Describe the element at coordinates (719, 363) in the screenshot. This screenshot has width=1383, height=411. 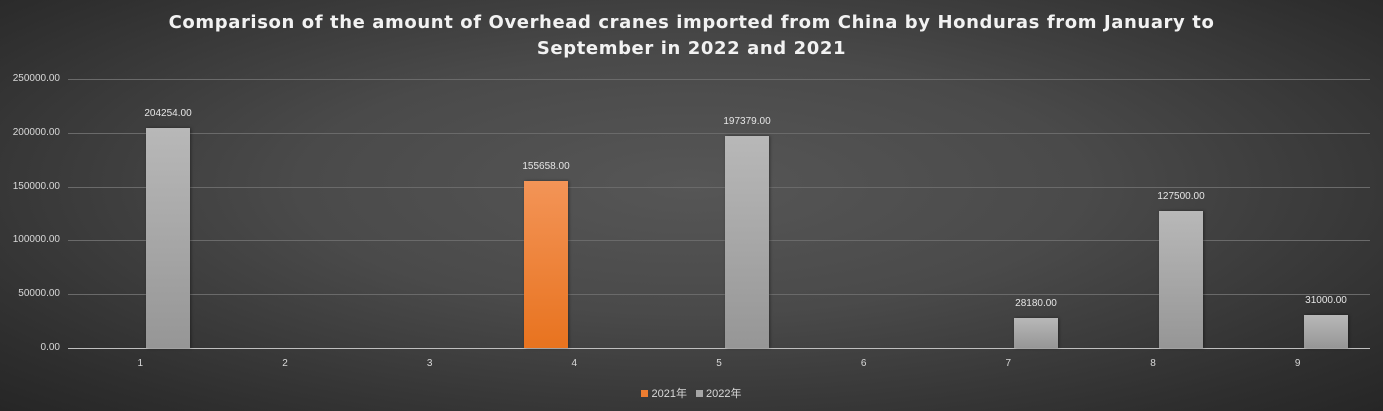
I see `x-tick-label: 5` at that location.